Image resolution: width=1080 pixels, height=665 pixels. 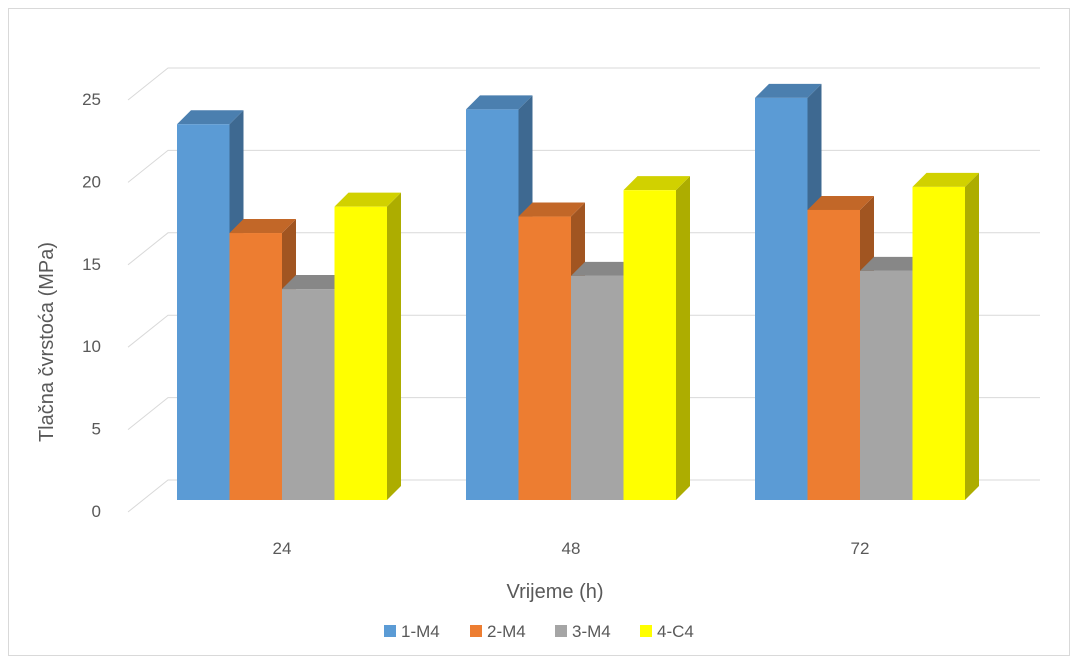 What do you see at coordinates (91, 264) in the screenshot?
I see `y-tick-label: 15` at bounding box center [91, 264].